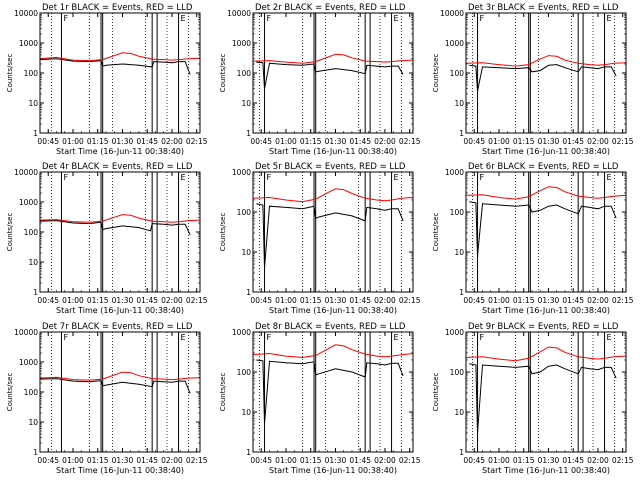 Image resolution: width=640 pixels, height=480 pixels. I want to click on y-tick-label: 10000, so click(26, 172).